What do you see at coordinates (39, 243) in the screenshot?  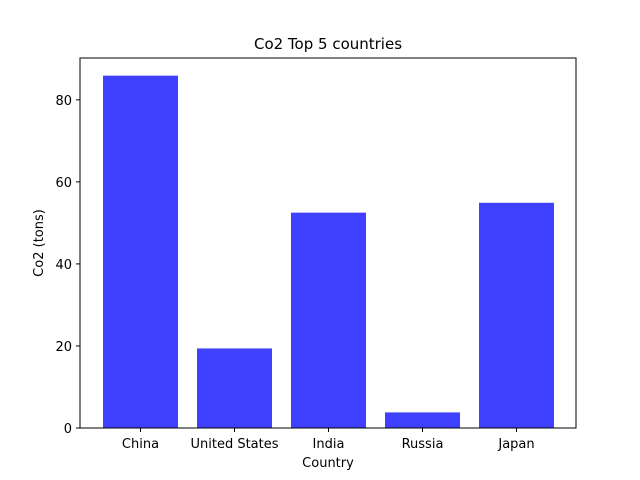 I see `y-axis-label: Co2 (tons)` at bounding box center [39, 243].